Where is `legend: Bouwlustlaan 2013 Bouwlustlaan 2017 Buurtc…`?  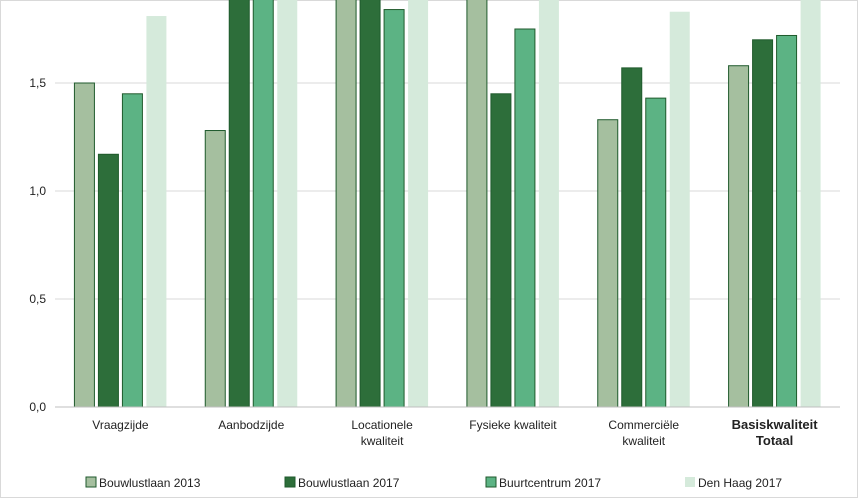 legend: Bouwlustlaan 2013 Bouwlustlaan 2017 Buurtc… is located at coordinates (433, 483).